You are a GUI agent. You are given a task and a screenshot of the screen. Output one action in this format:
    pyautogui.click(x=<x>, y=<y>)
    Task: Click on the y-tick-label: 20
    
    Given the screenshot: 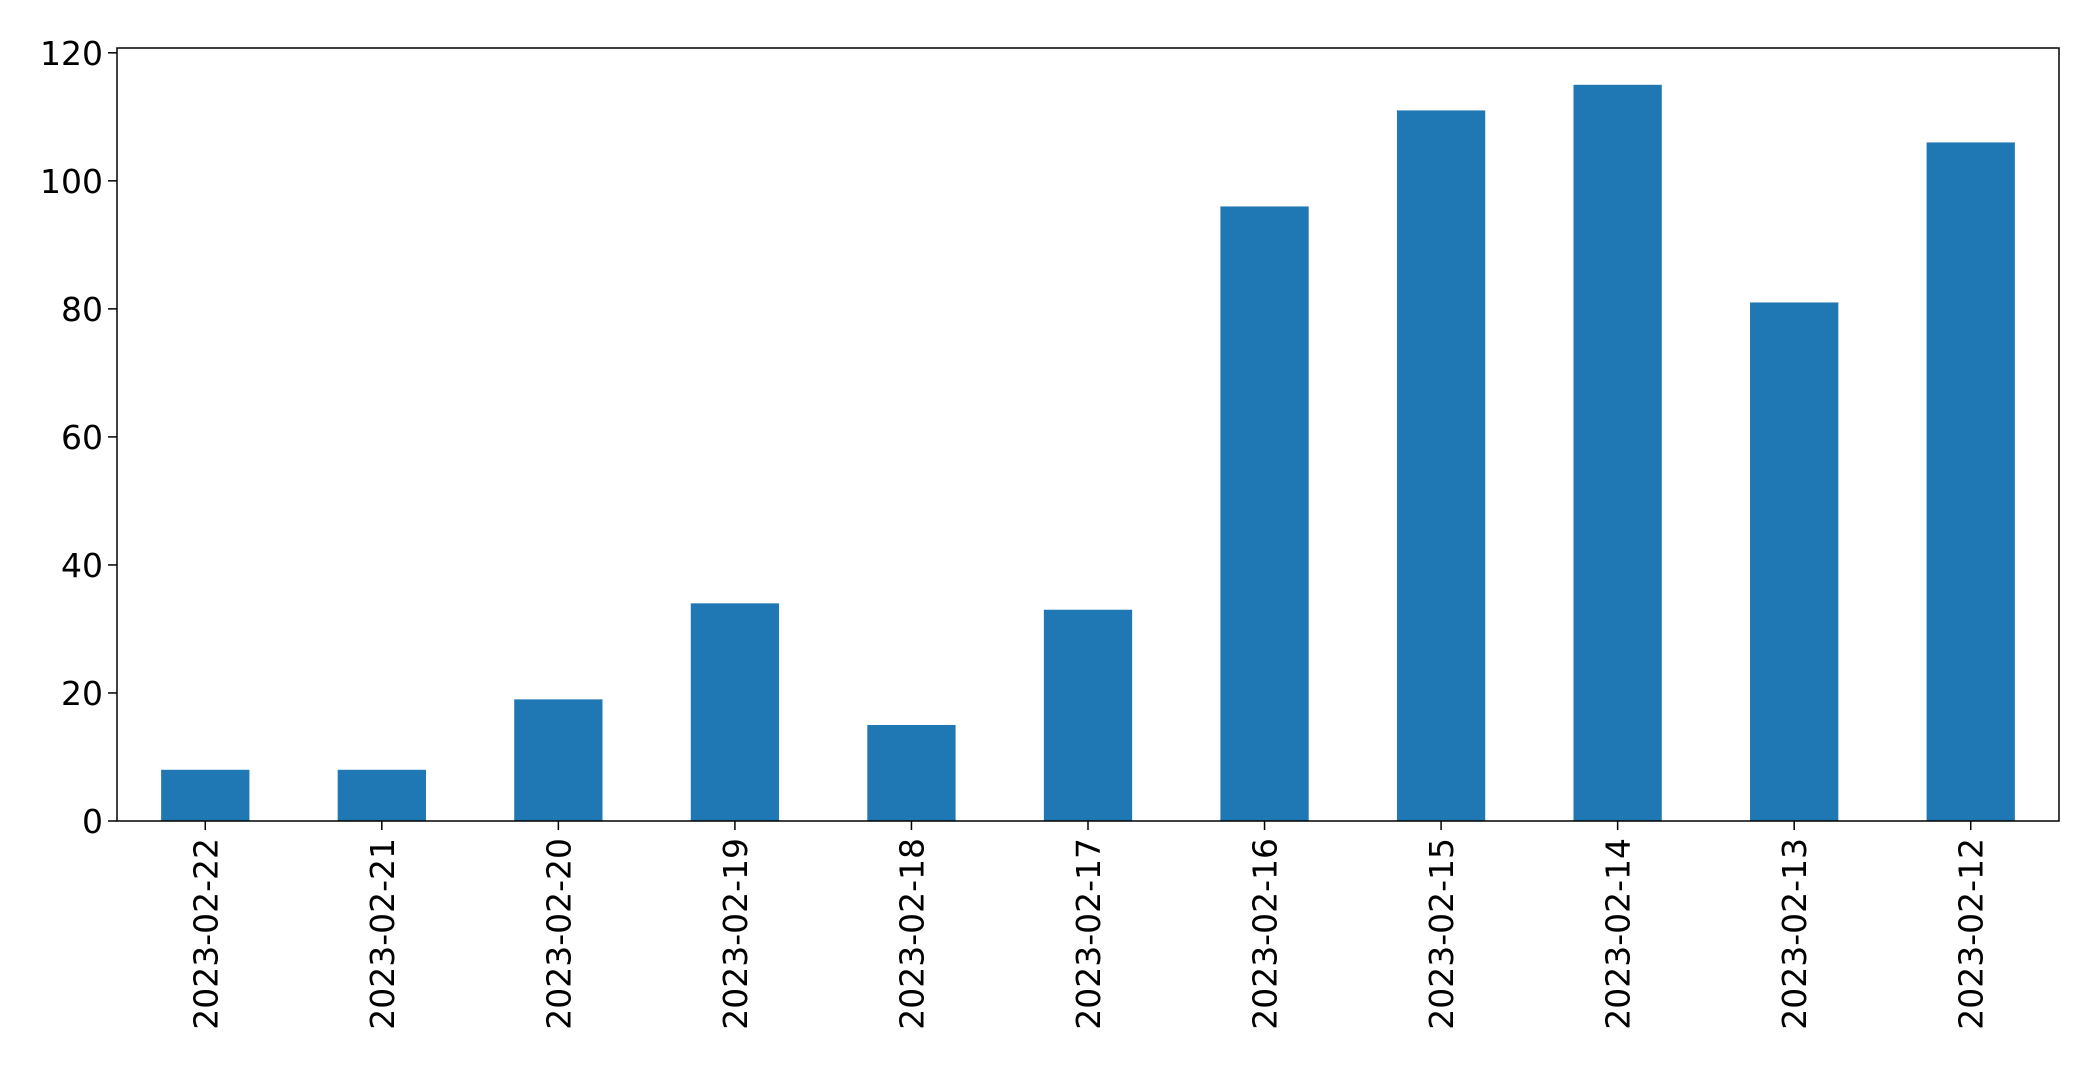 What is the action you would take?
    pyautogui.click(x=82, y=693)
    